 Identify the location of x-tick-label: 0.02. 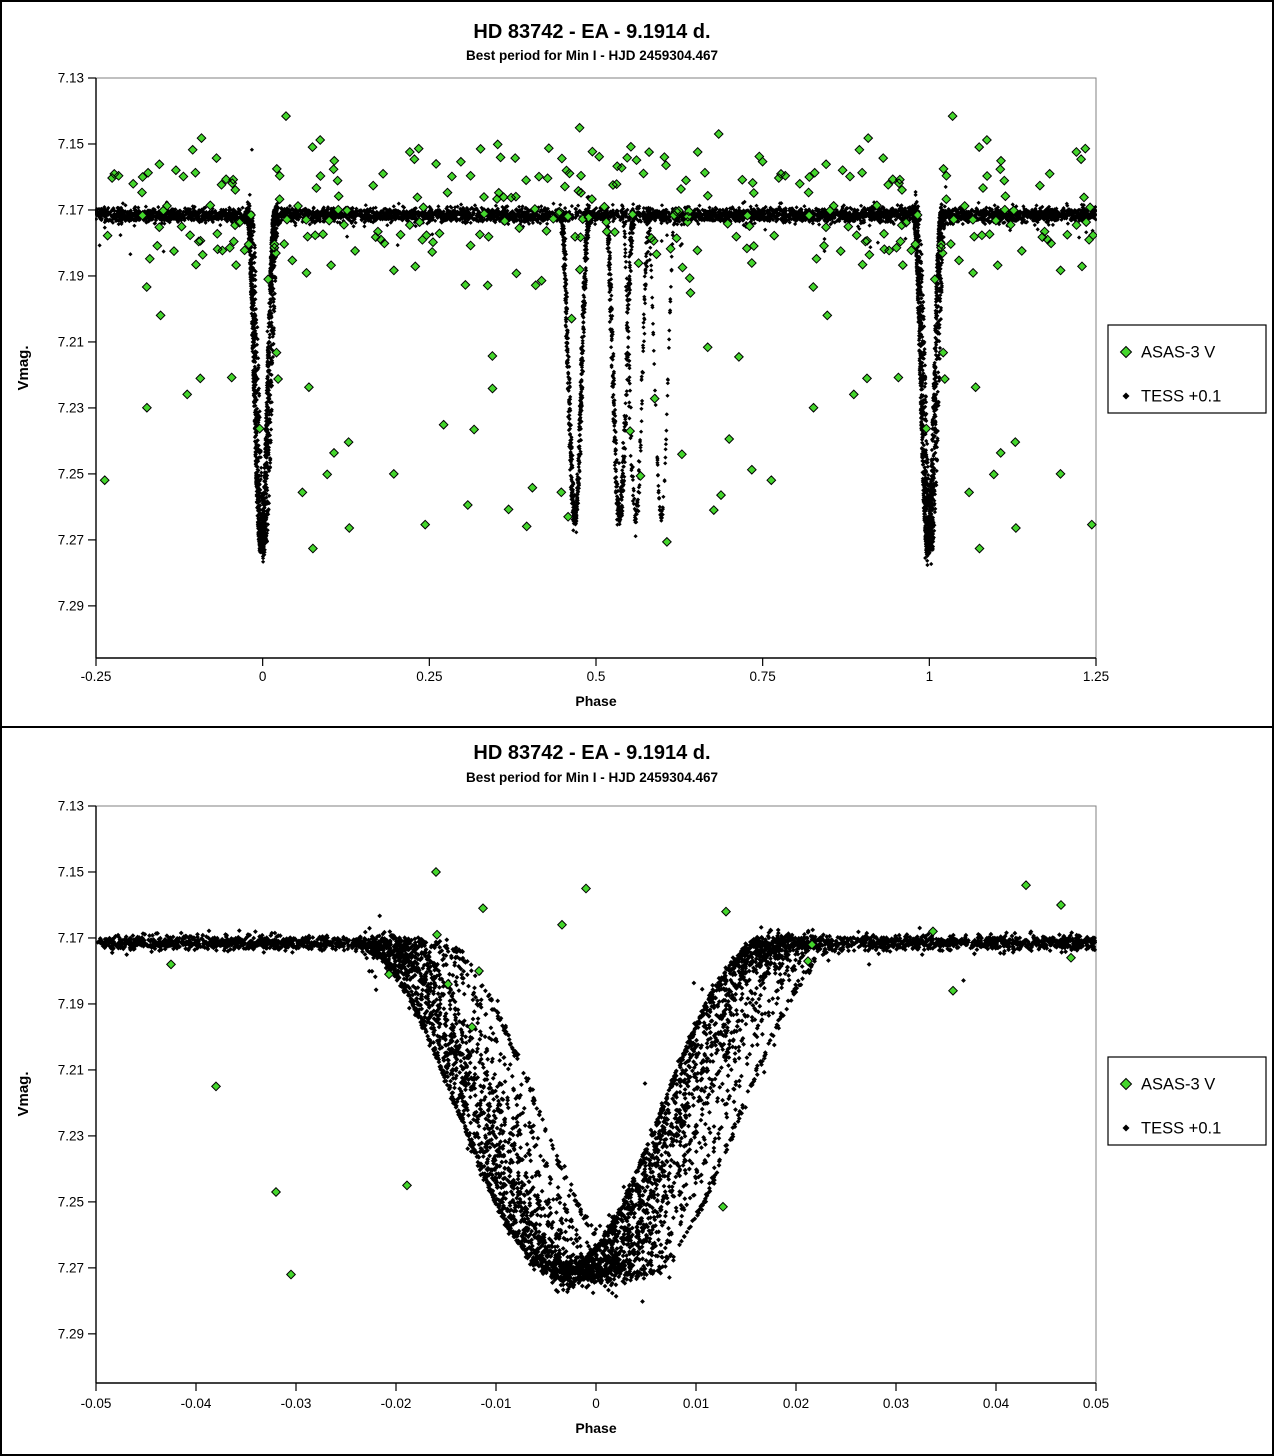
(796, 1403).